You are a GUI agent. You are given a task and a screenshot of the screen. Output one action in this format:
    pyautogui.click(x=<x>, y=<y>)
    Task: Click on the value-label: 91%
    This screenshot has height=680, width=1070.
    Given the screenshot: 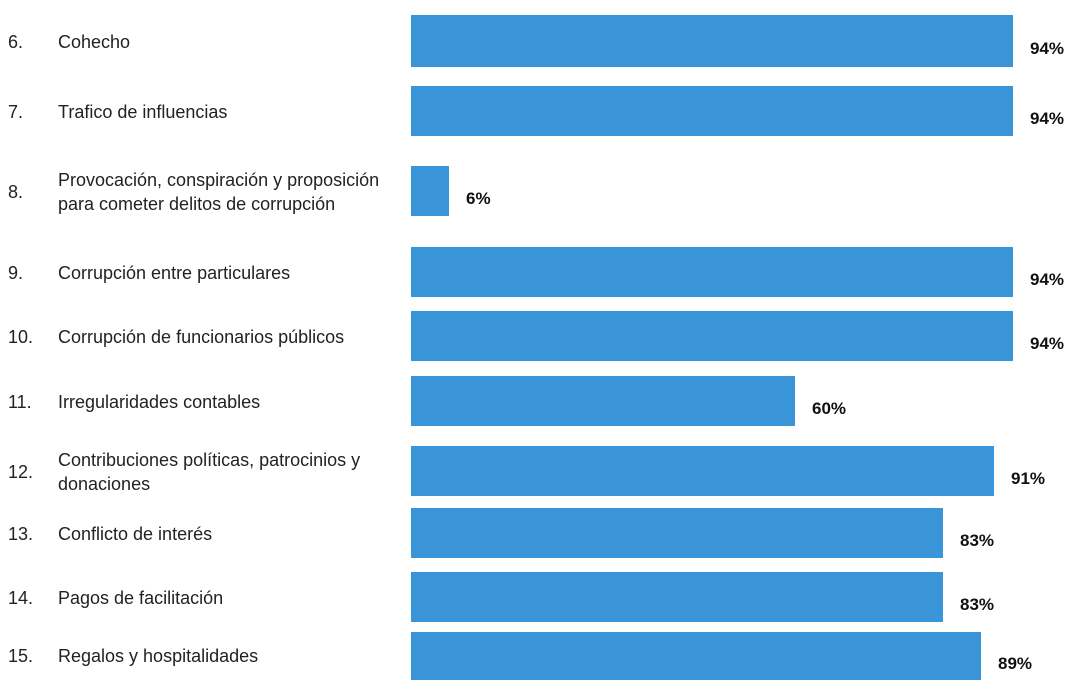 What is the action you would take?
    pyautogui.click(x=1028, y=478)
    